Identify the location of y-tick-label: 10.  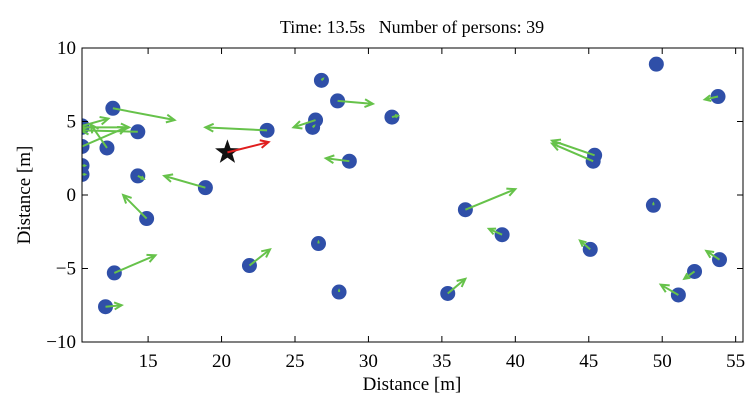
(66, 48).